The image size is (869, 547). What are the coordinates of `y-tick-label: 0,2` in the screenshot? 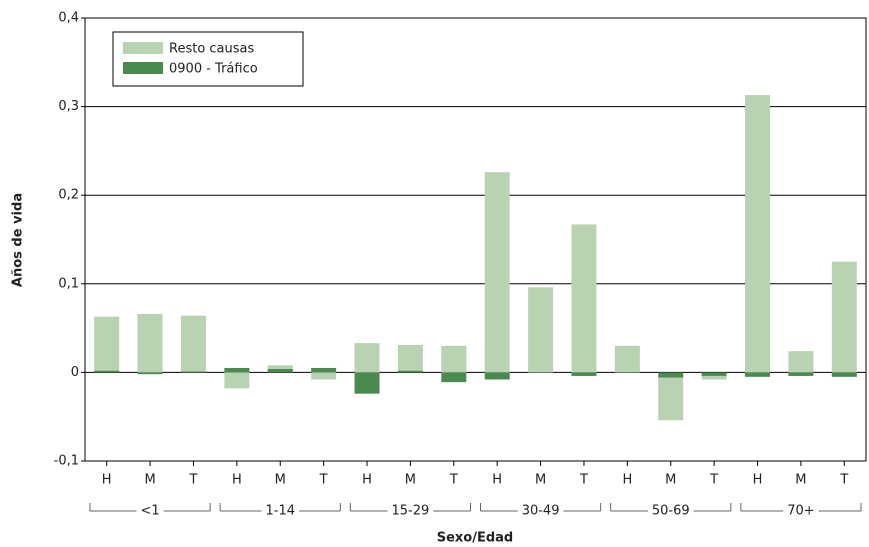 It's located at (68, 195).